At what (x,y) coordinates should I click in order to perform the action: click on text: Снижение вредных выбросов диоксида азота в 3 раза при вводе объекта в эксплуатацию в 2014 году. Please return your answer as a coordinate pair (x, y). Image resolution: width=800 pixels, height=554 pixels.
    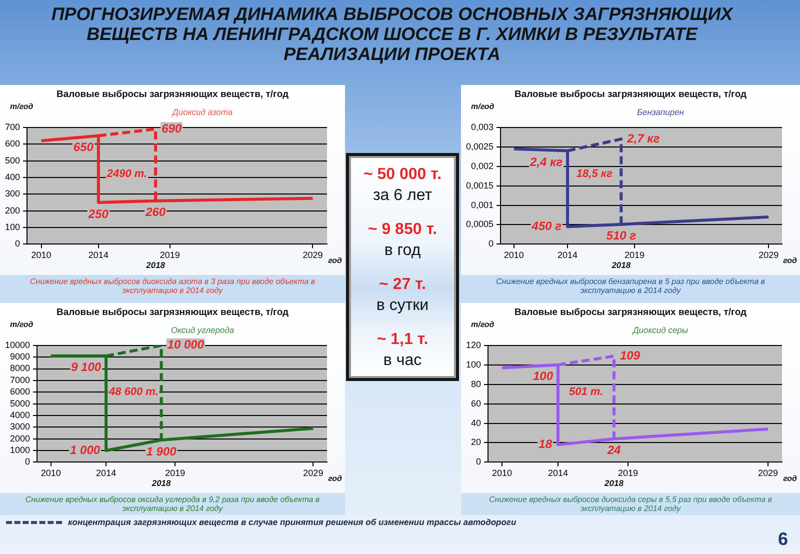
    Looking at the image, I should click on (172, 286).